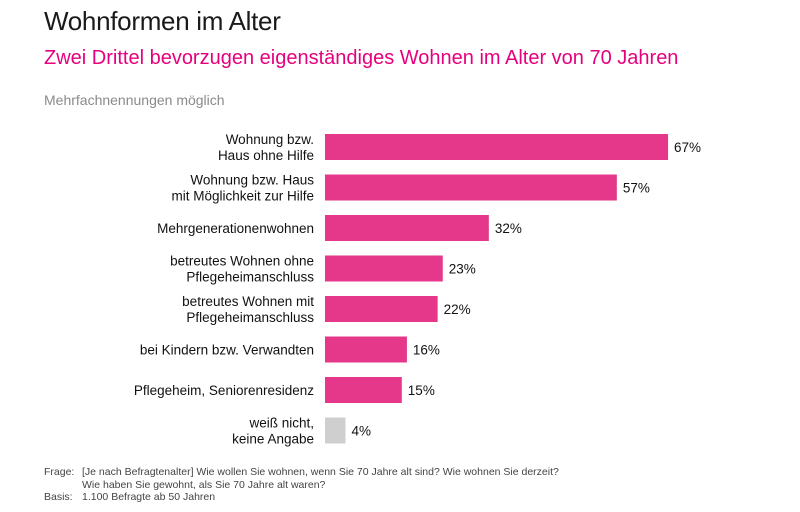 The image size is (800, 512). Describe the element at coordinates (149, 497) in the screenshot. I see `footer-basis-text: 1.100 Befragte ab 50 Jahren` at that location.